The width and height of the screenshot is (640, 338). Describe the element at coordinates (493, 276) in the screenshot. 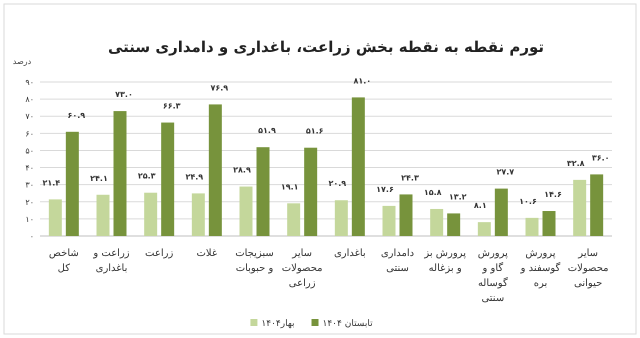

I see `x-tick-label: پرورش گاو و گوساله سنتی` at that location.